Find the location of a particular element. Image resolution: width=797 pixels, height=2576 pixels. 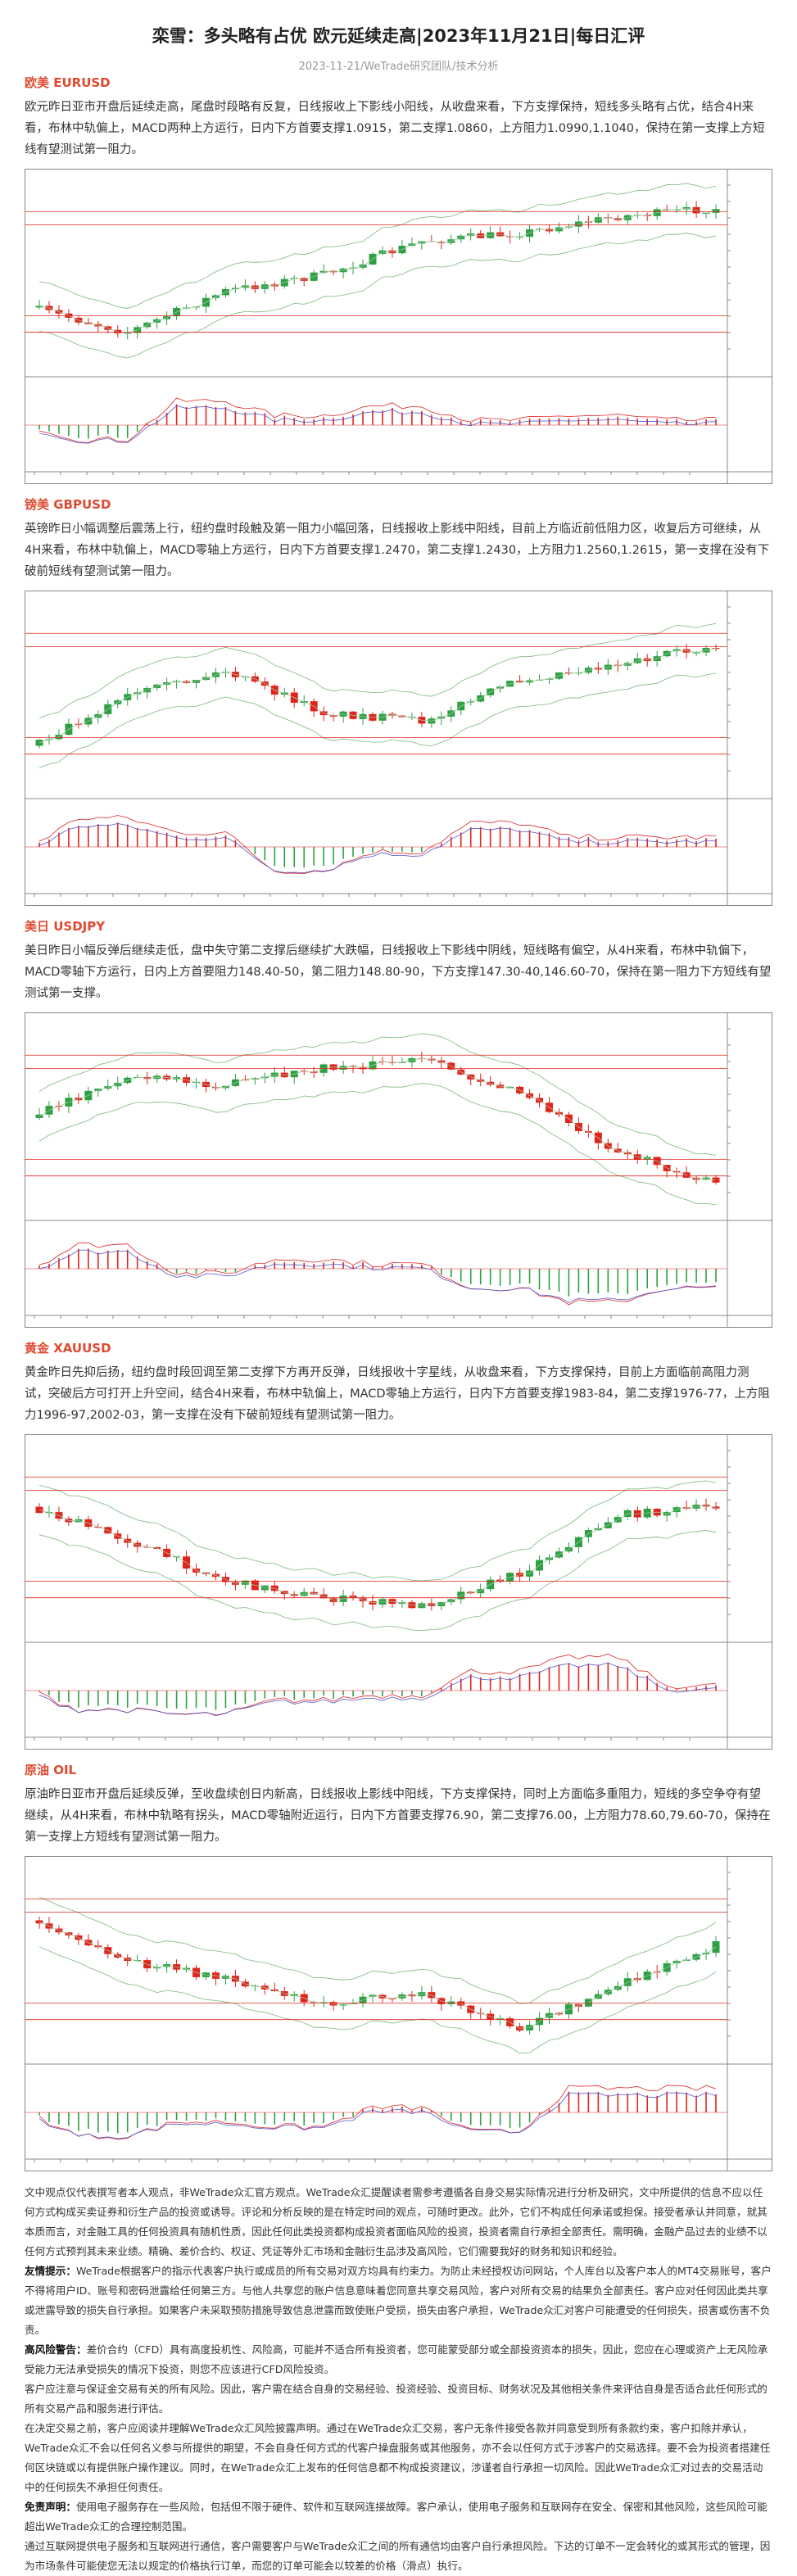

title: 栾雪：多头略有占优 欧元延续走高|2023年11月21日|每日汇评 is located at coordinates (398, 36).